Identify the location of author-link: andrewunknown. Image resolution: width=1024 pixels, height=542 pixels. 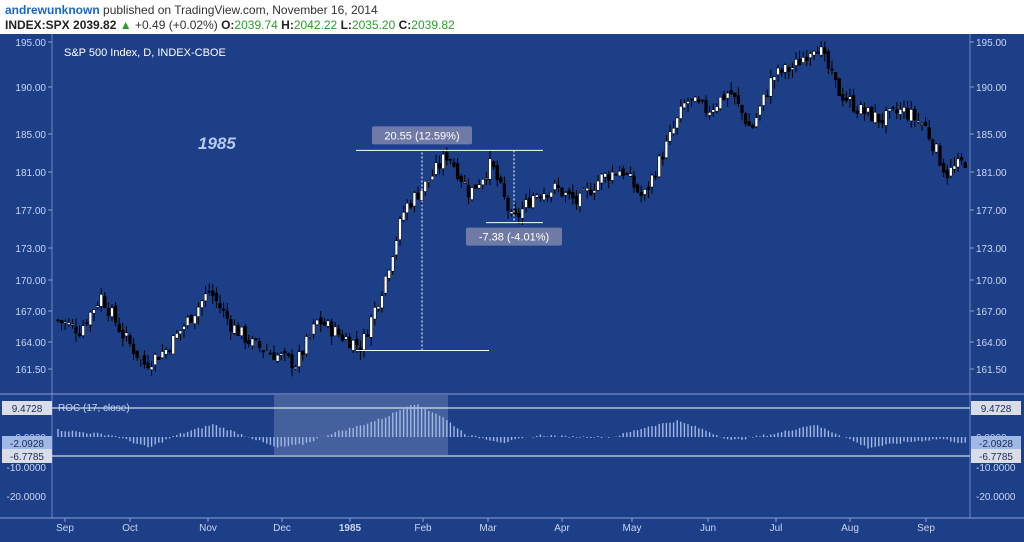
(52, 10).